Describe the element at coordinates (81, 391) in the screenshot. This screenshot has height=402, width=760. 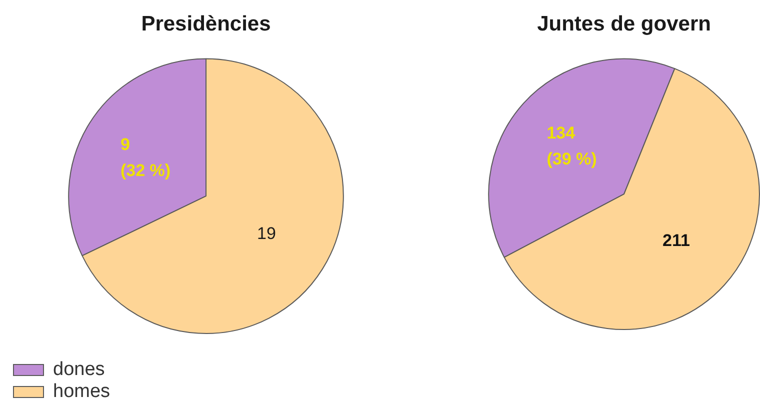
I see `legend-label: homes` at that location.